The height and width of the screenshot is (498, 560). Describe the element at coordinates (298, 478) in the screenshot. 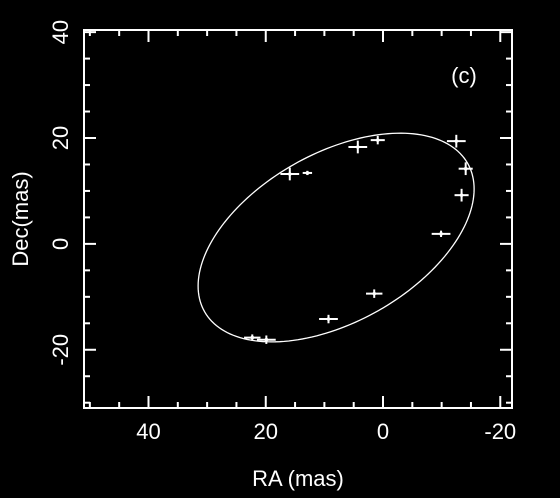

I see `x-axis-label: RA (mas)` at that location.